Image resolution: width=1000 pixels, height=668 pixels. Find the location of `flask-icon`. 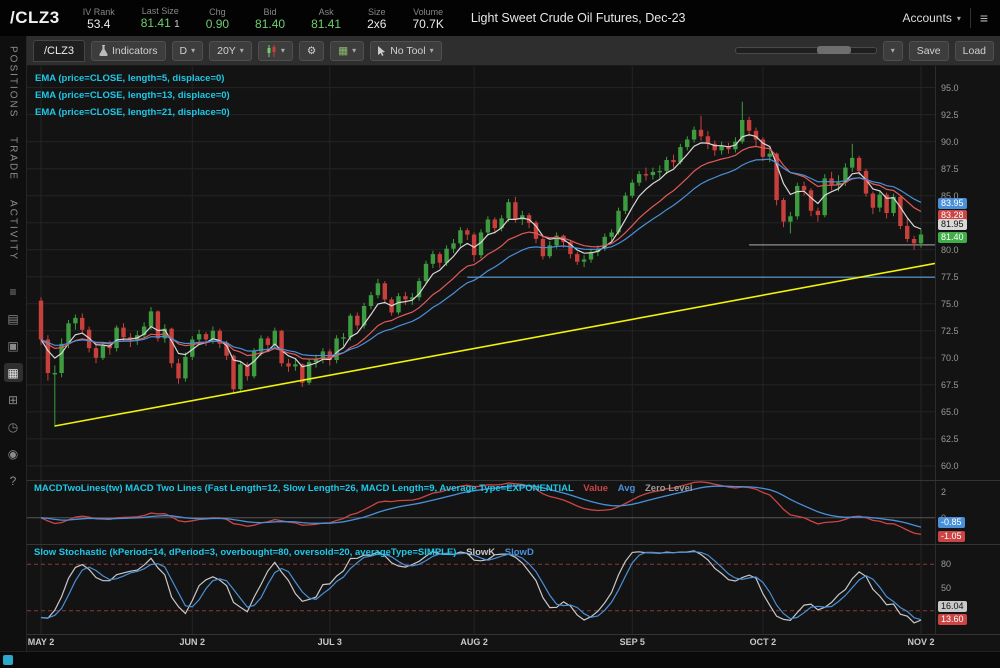

flask-icon is located at coordinates (103, 50).